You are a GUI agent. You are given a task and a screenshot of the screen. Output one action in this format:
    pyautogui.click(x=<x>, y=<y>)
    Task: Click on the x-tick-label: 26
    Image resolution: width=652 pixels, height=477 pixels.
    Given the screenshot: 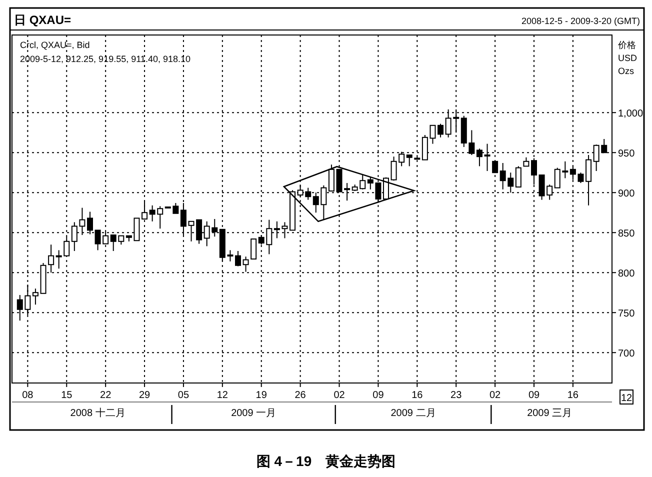 What is the action you would take?
    pyautogui.click(x=300, y=395)
    